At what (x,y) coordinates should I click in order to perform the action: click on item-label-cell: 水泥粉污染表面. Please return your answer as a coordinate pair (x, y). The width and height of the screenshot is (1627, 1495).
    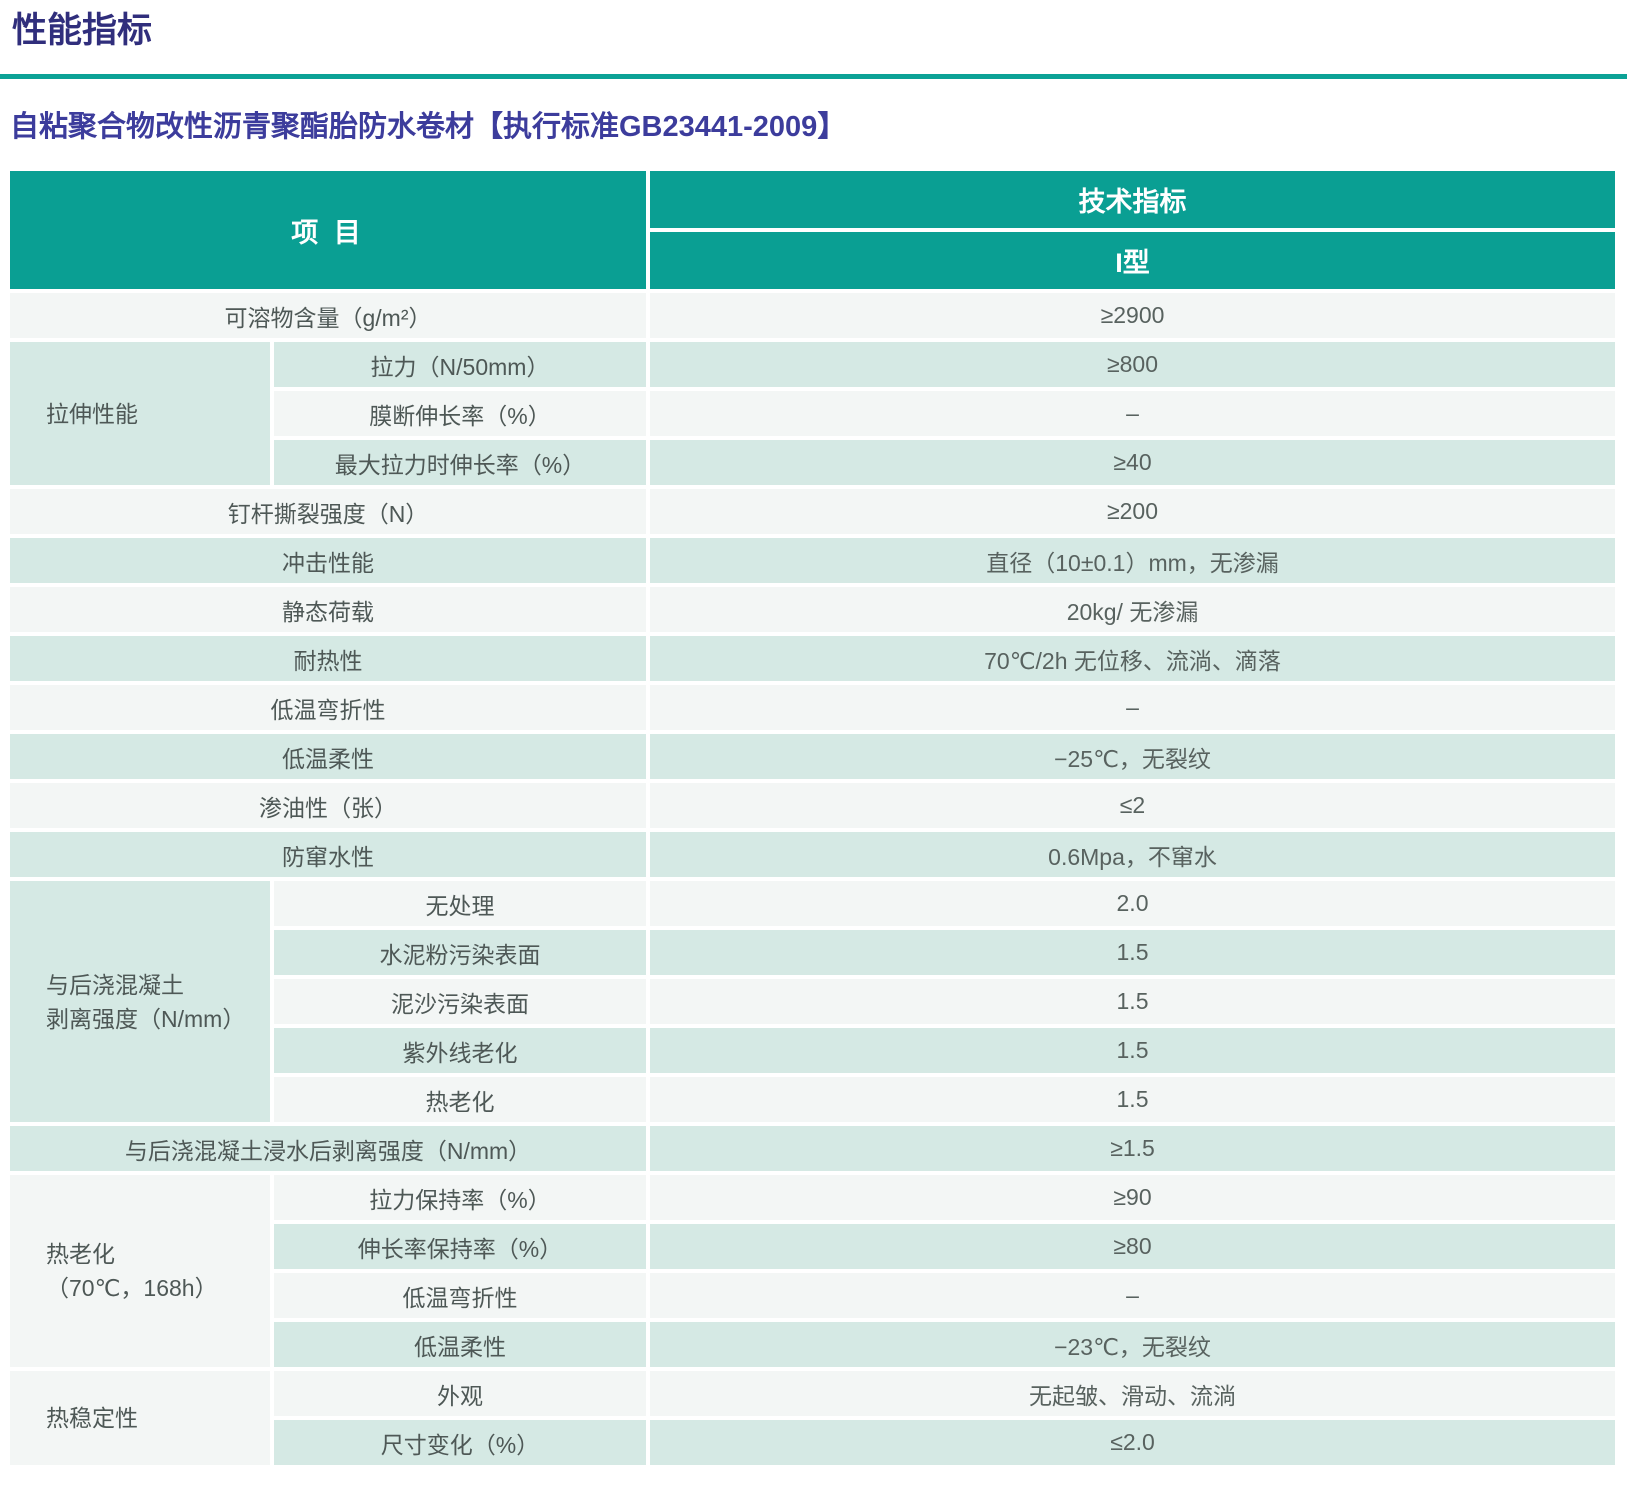
    Looking at the image, I should click on (460, 952).